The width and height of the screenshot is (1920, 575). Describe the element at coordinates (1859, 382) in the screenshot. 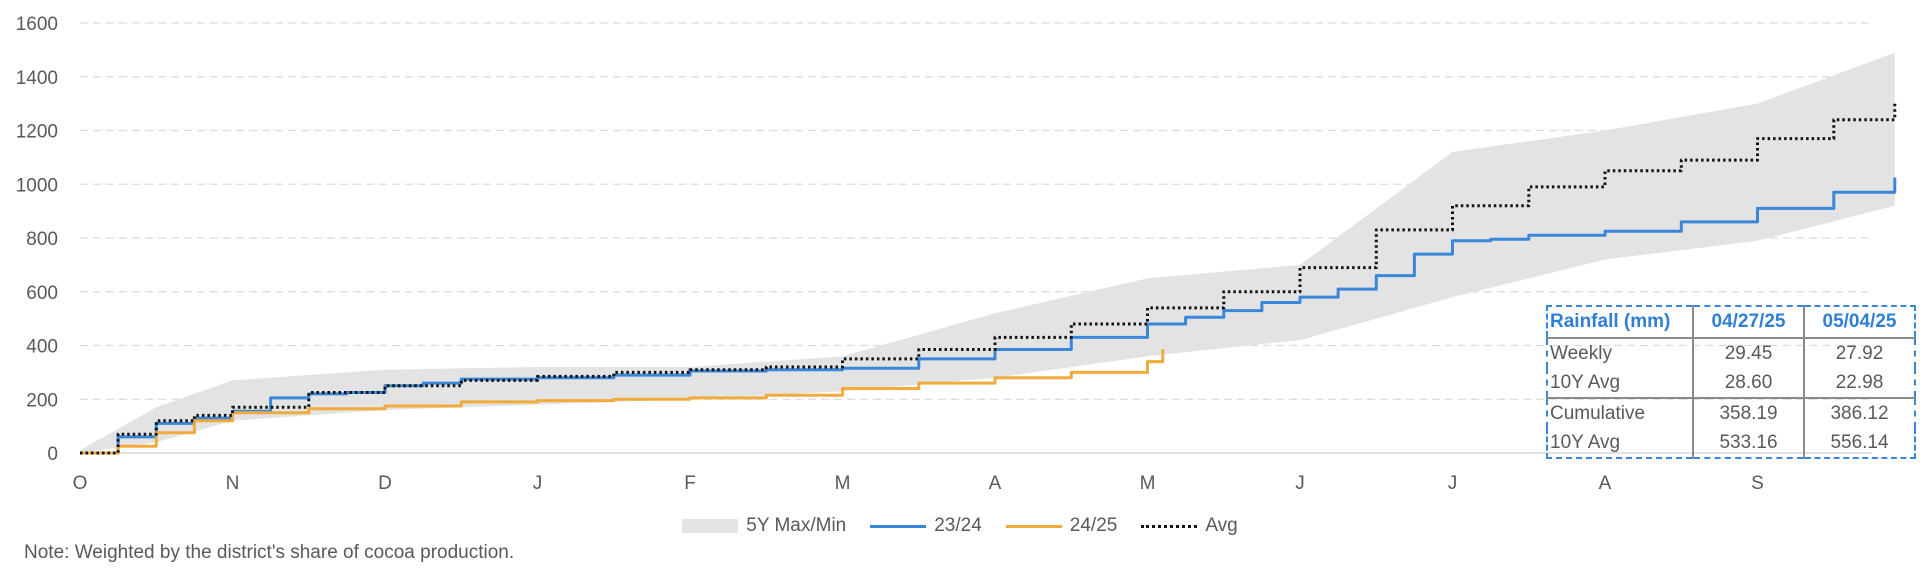

I see `table-cell: 22.98` at that location.